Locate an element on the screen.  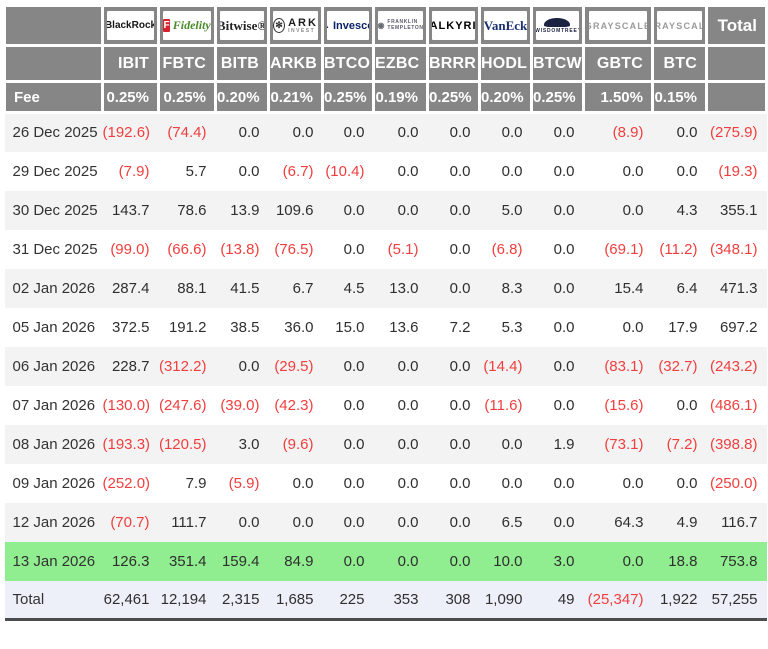
fee-BTCW: 0.25% is located at coordinates (557, 97).